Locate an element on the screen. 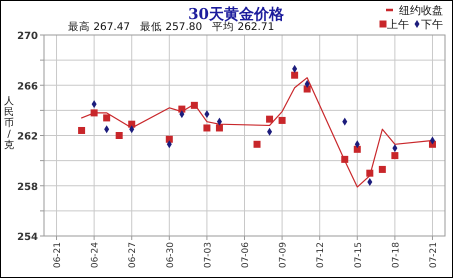  x-tick-label: 06-21 is located at coordinates (58, 255).